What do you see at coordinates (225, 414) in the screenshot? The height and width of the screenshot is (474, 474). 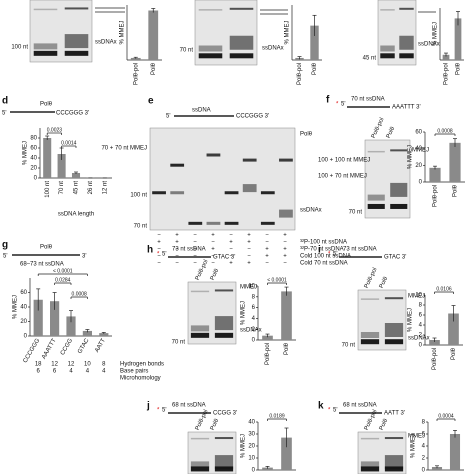 I see `label: CCGG 3'` at bounding box center [225, 414].